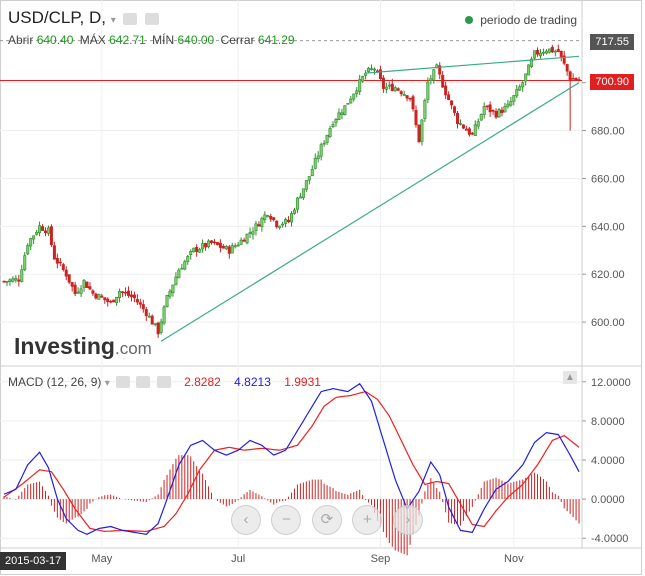 The height and width of the screenshot is (576, 645). Describe the element at coordinates (407, 520) in the screenshot. I see `chevron-right-icon: ›` at that location.